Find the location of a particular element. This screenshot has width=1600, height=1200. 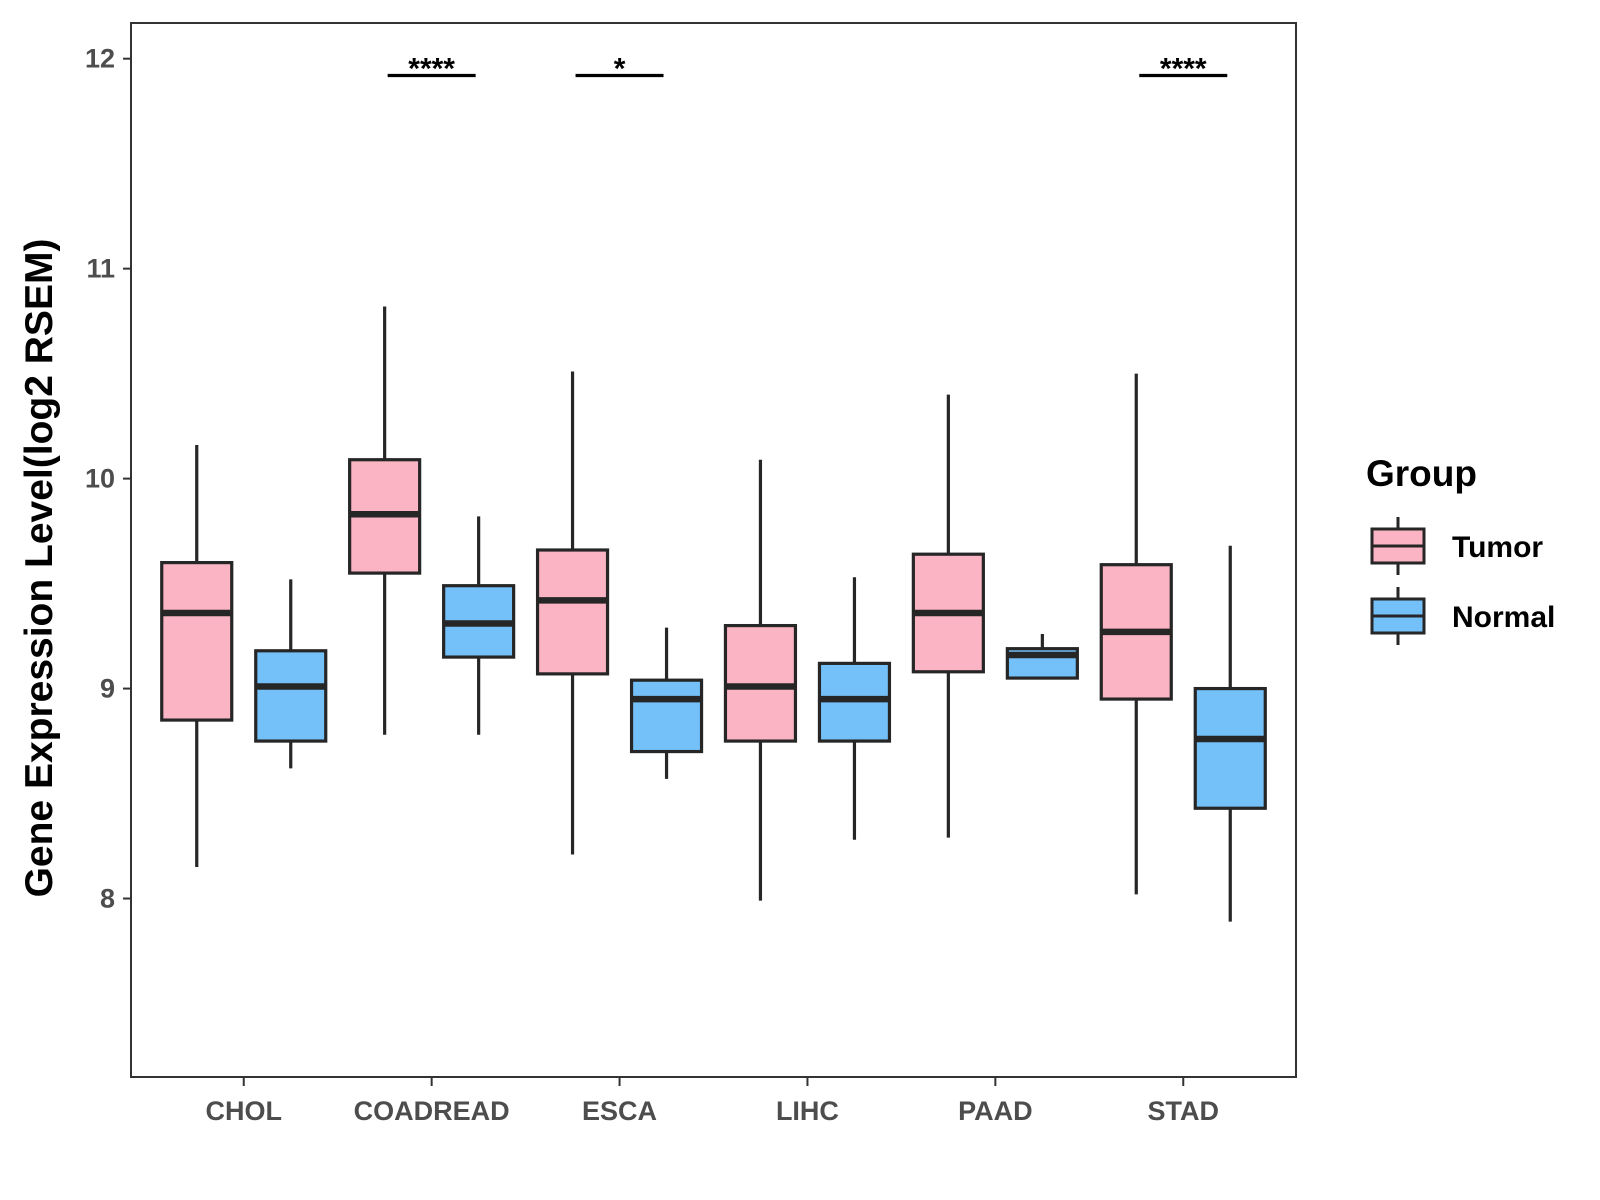

x-tick-label-coadread: COADREAD is located at coordinates (432, 1111).